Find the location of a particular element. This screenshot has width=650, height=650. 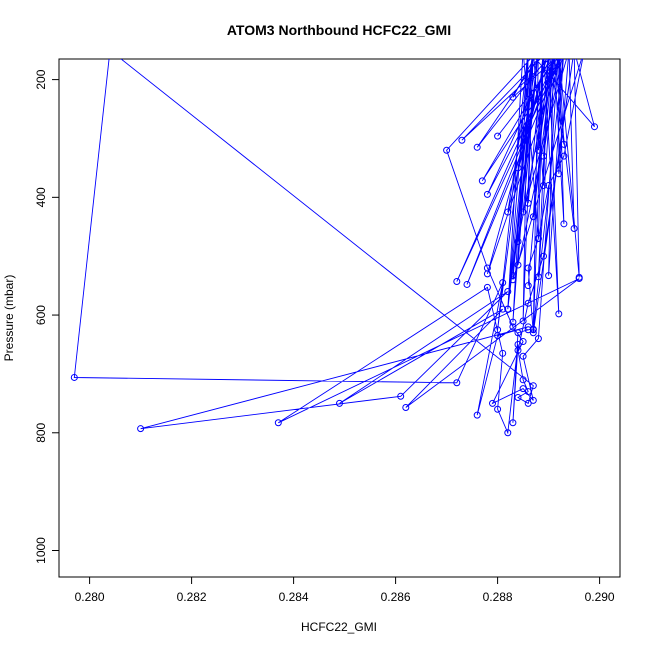

y-tick-label: 200 is located at coordinates (41, 79).